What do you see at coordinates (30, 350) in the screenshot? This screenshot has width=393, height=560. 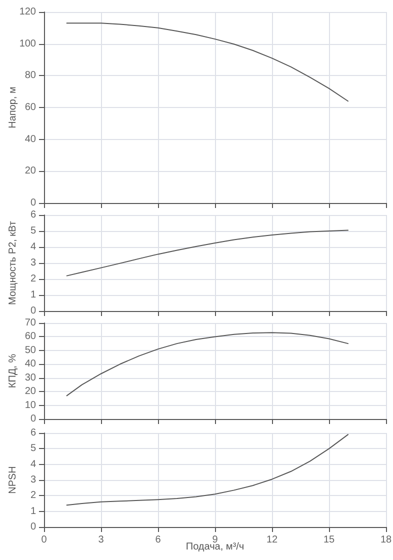 I see `y-tick-label: 50` at bounding box center [30, 350].